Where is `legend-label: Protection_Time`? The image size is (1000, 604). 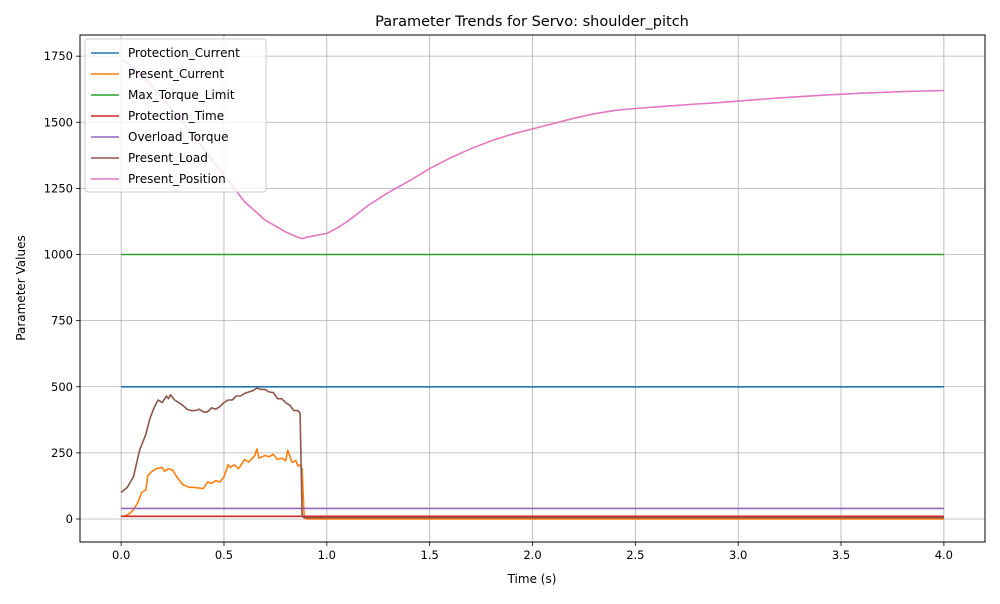
legend-label: Protection_Time is located at coordinates (176, 116).